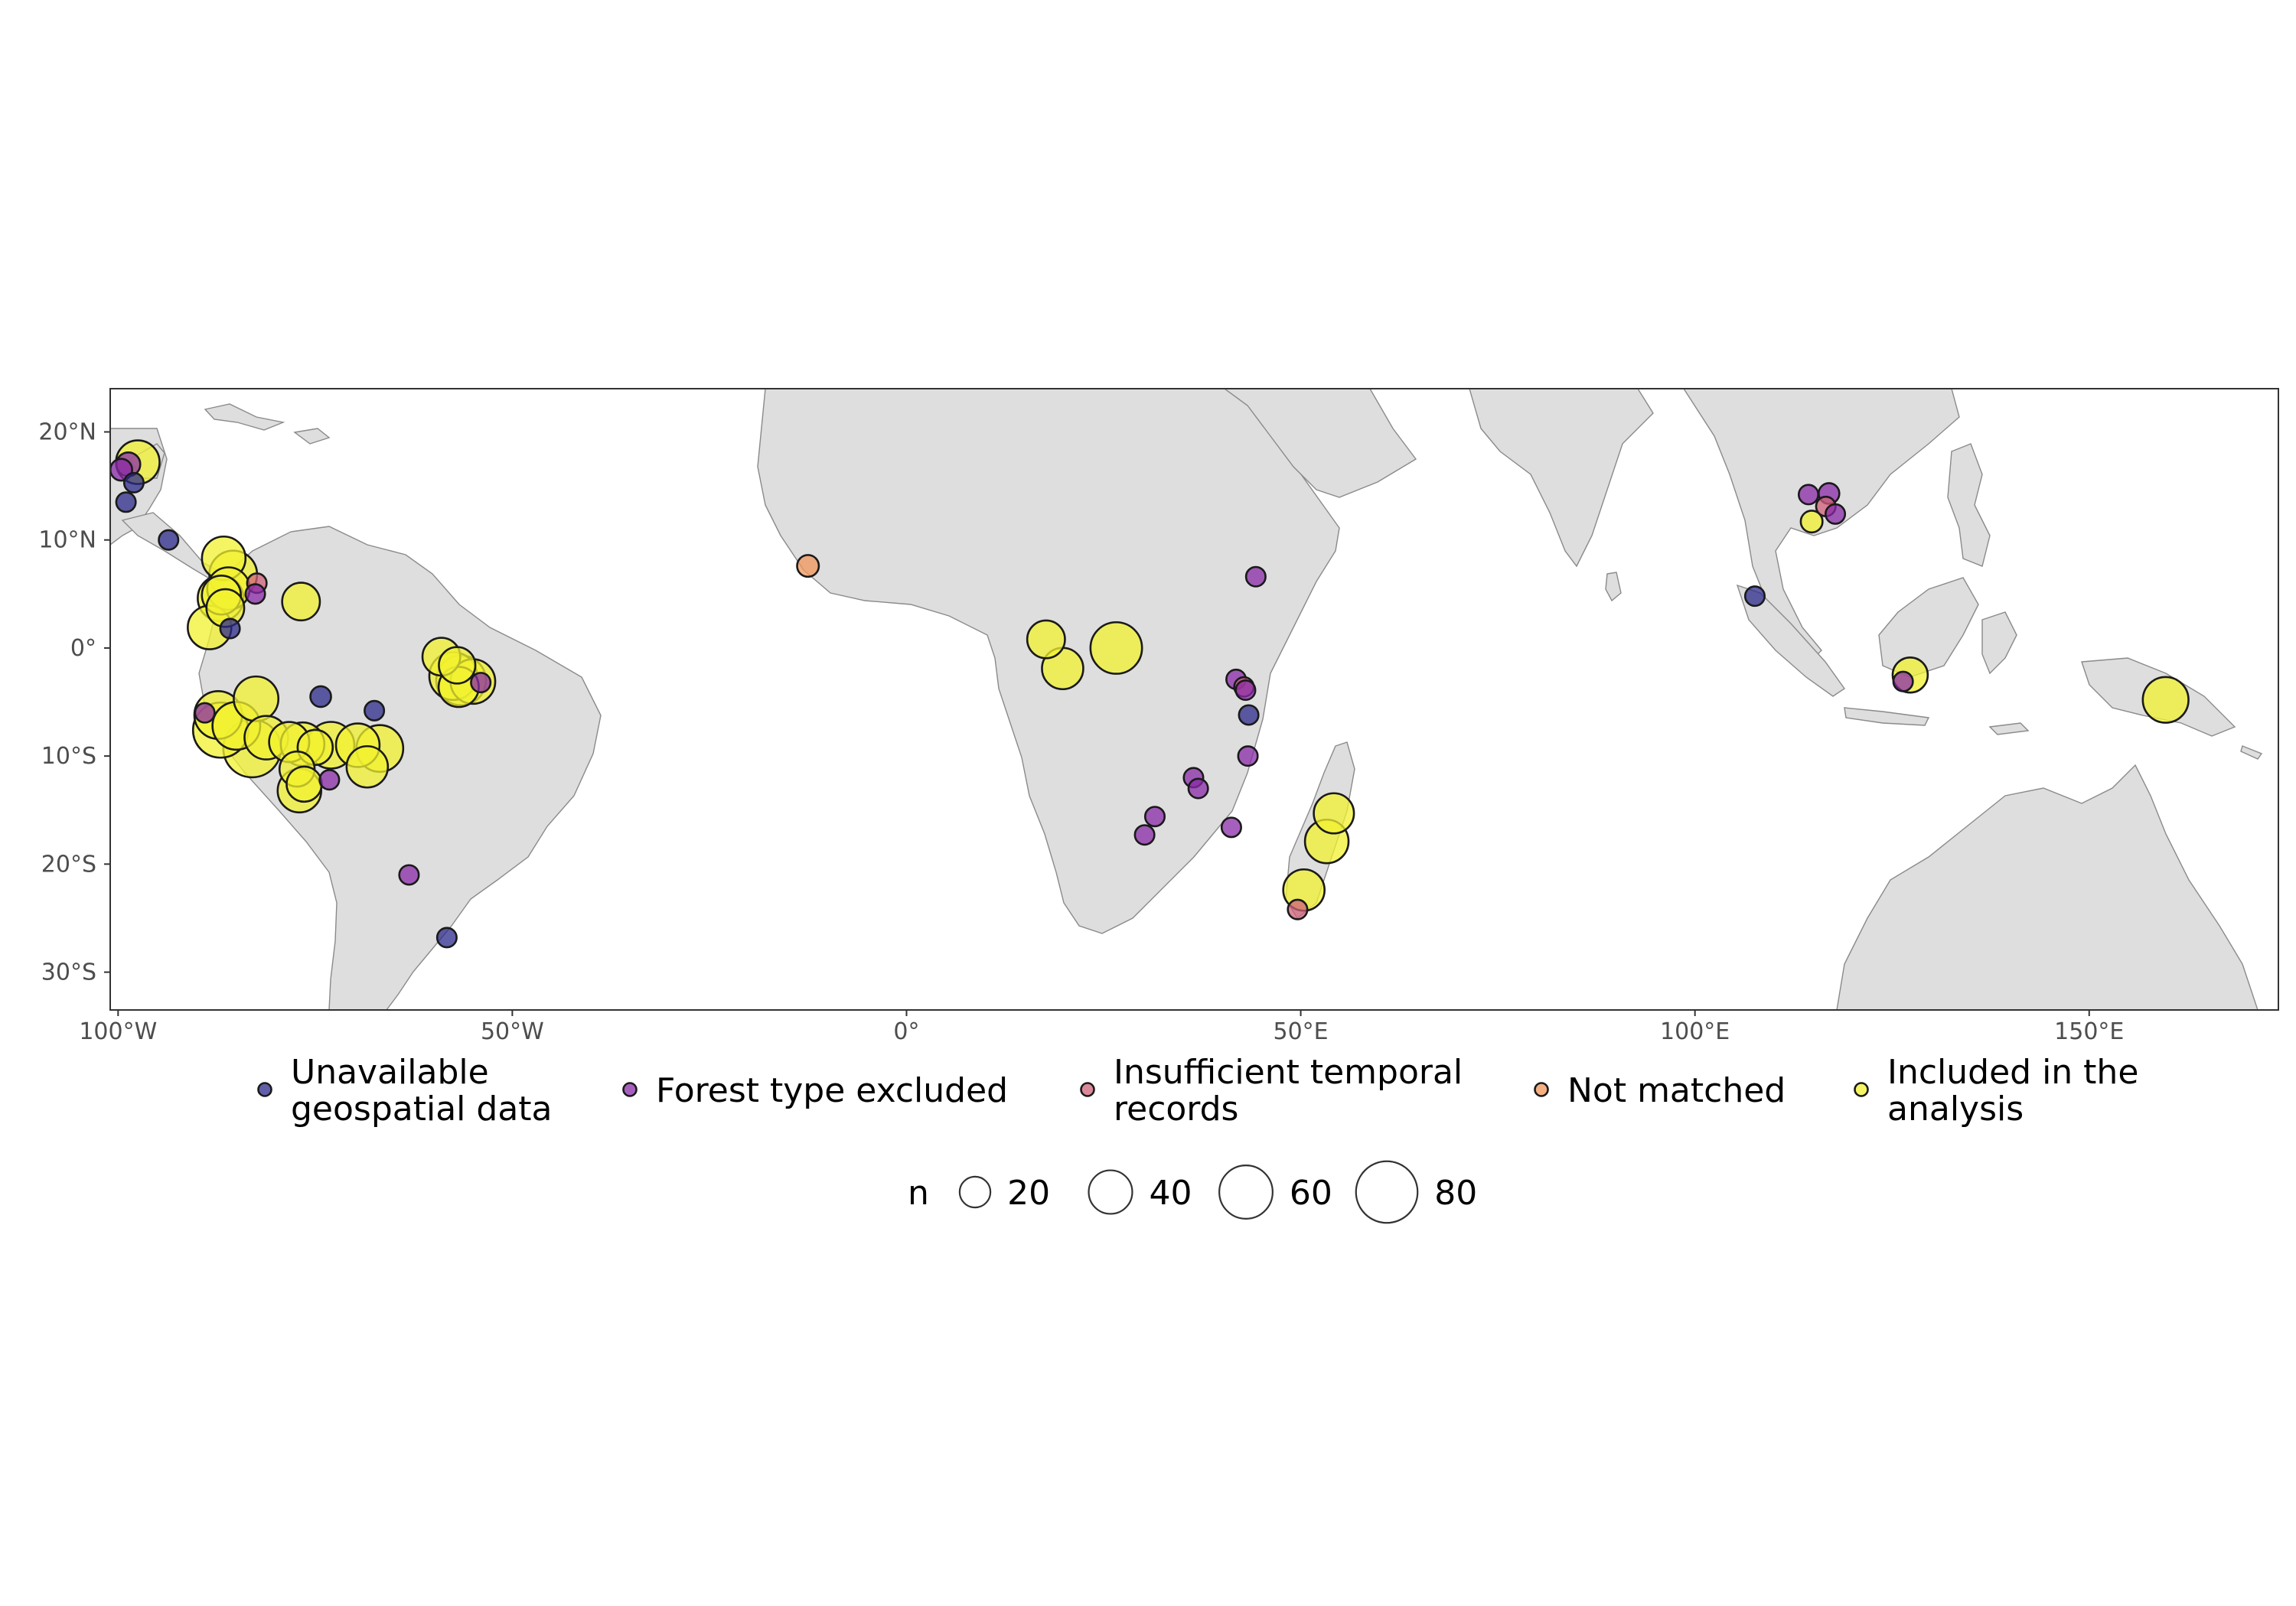  What do you see at coordinates (244, 417) in the screenshot?
I see `landmass-cuba` at bounding box center [244, 417].